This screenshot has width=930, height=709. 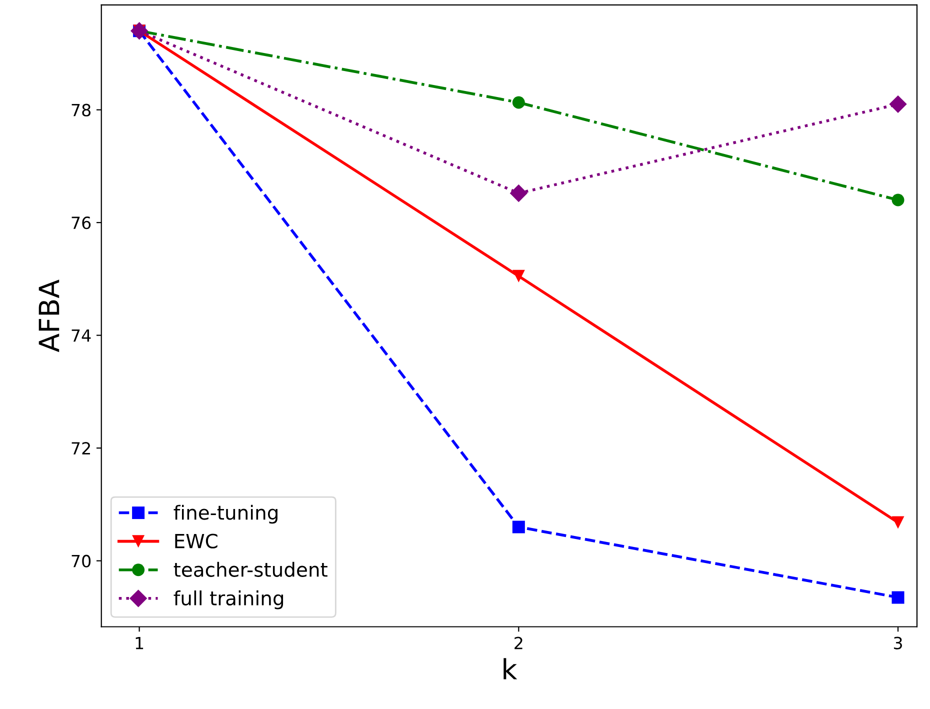 What do you see at coordinates (81, 335) in the screenshot?
I see `y-tick-label: 74` at bounding box center [81, 335].